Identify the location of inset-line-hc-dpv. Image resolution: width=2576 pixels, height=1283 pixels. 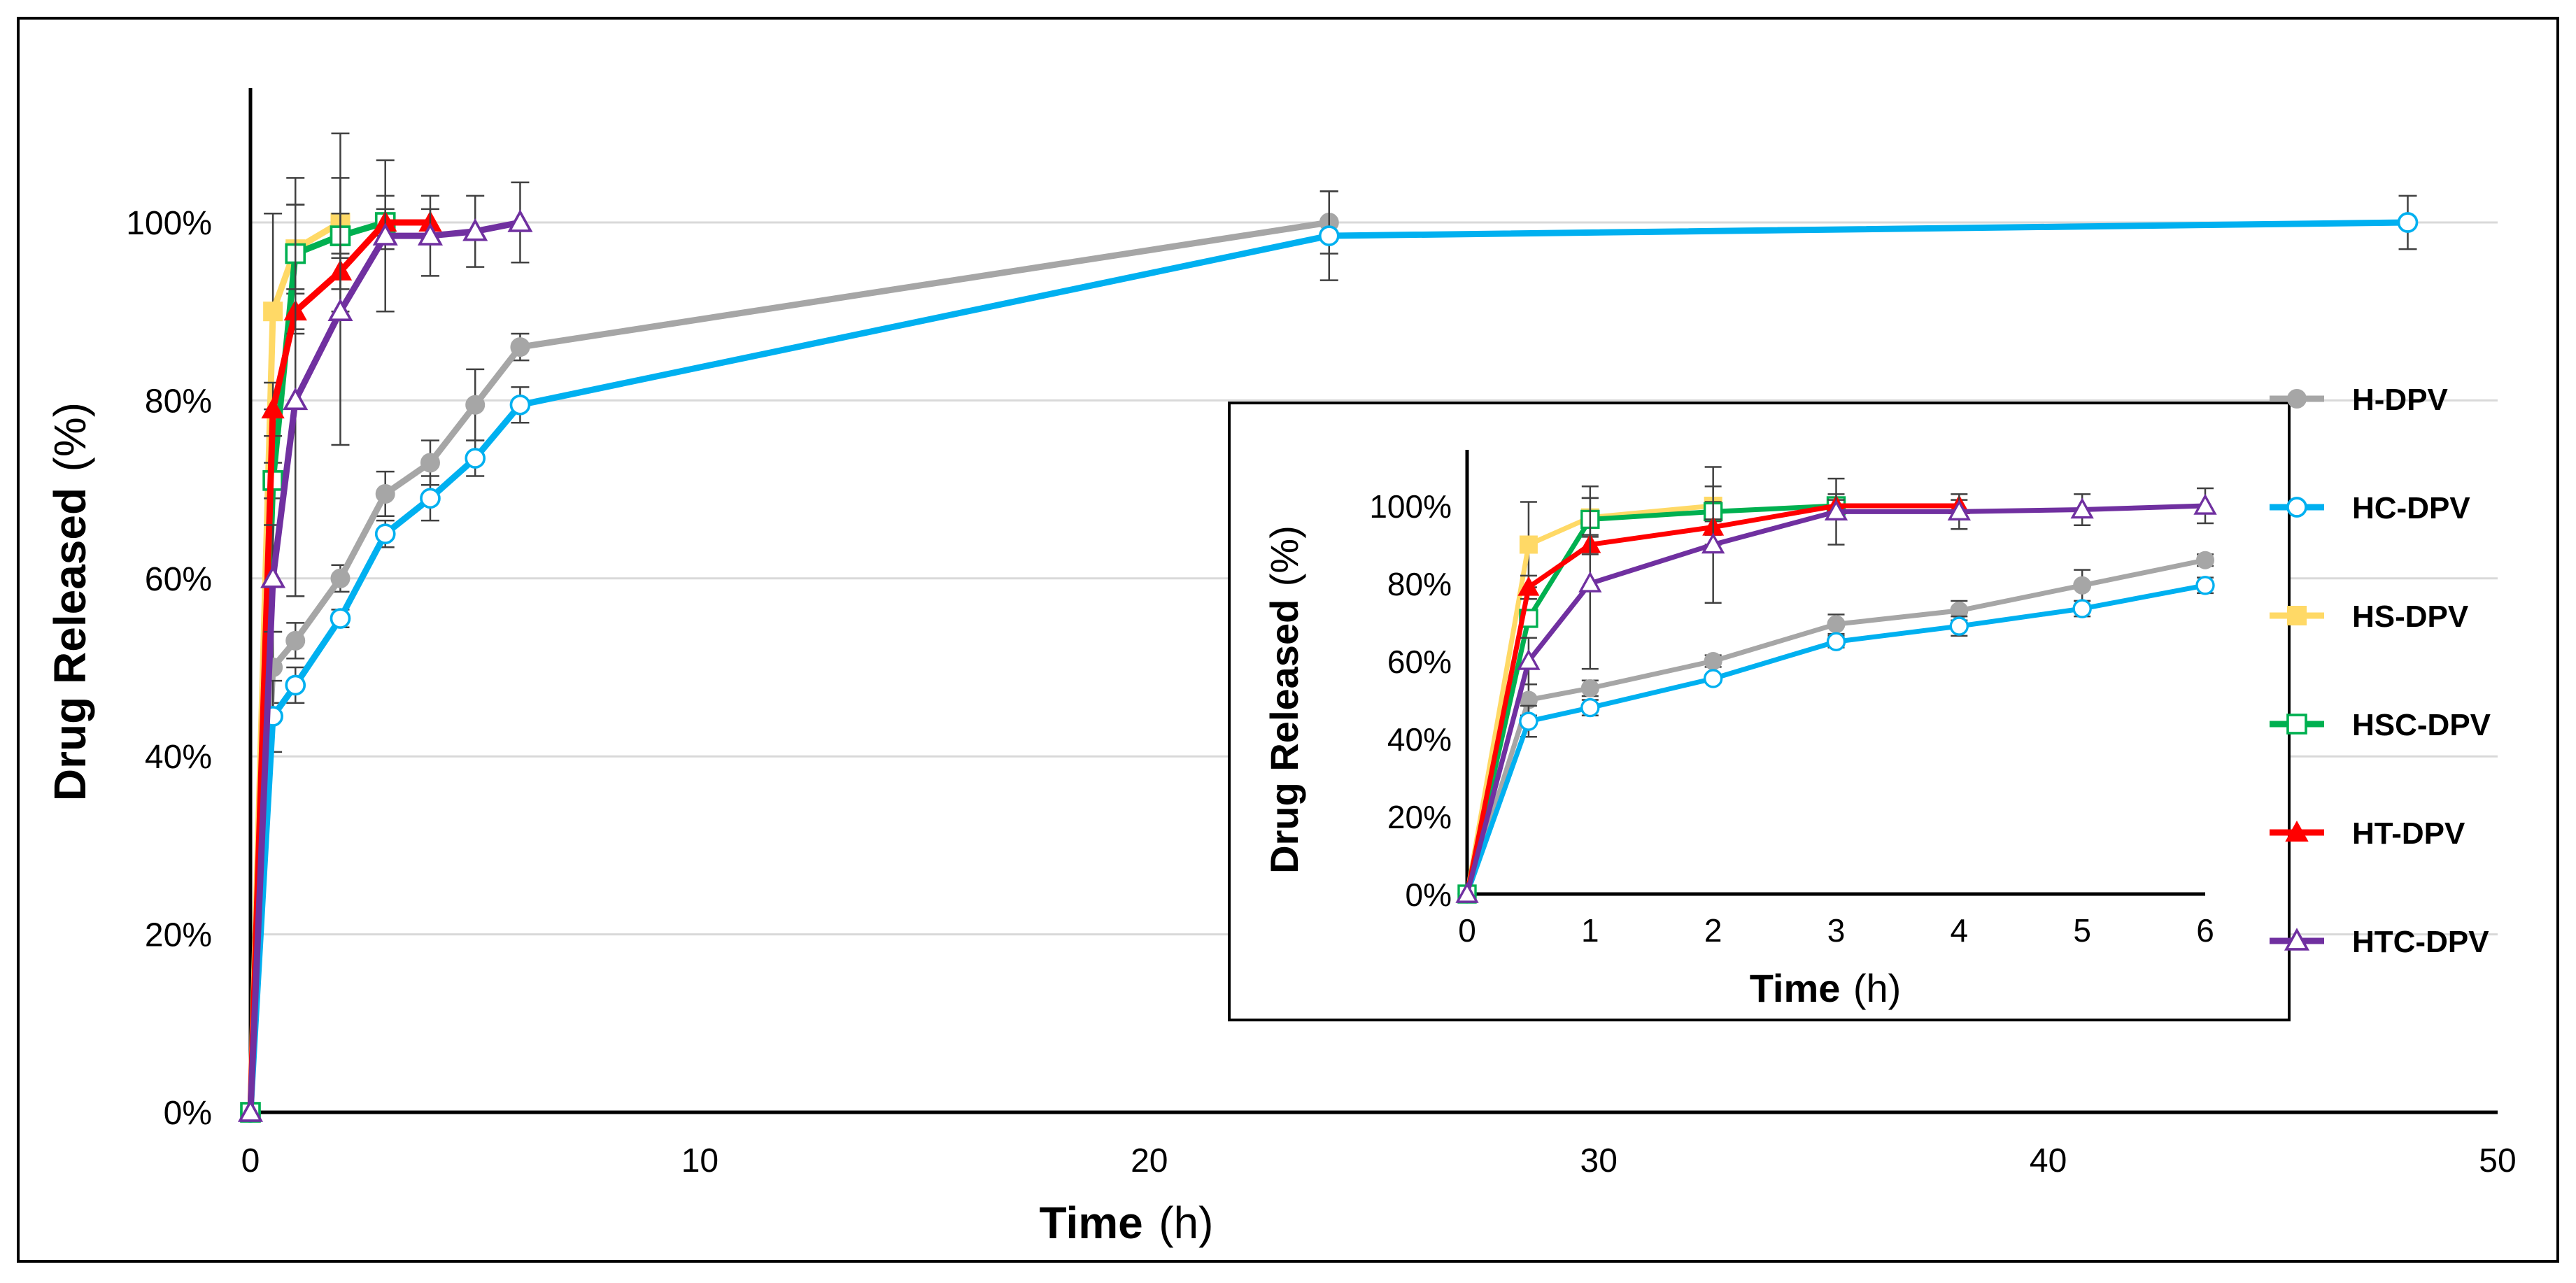
(1835, 739).